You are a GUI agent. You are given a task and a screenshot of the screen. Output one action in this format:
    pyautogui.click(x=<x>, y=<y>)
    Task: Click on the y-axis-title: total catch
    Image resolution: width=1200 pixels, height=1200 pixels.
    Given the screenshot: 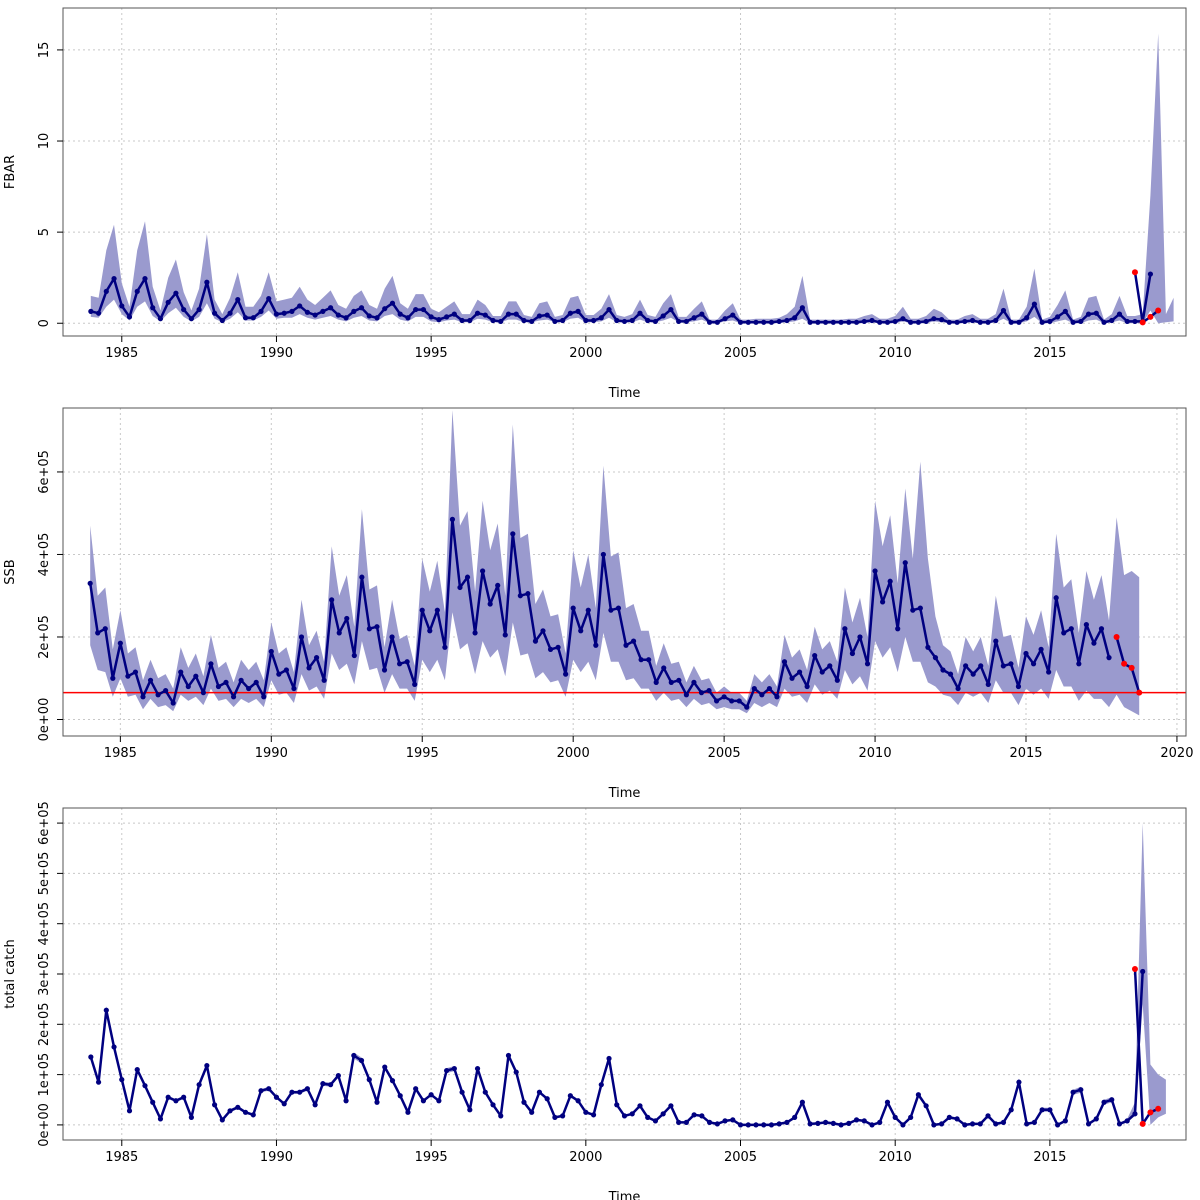 What is the action you would take?
    pyautogui.click(x=10, y=973)
    